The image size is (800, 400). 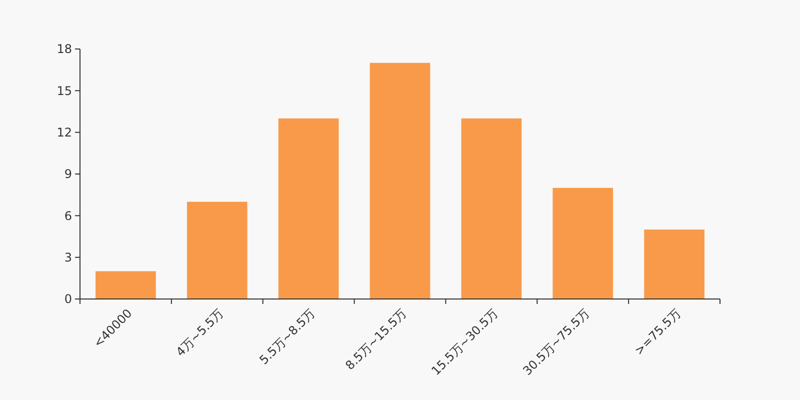 What do you see at coordinates (64, 91) in the screenshot?
I see `y-tick-label: 15` at bounding box center [64, 91].